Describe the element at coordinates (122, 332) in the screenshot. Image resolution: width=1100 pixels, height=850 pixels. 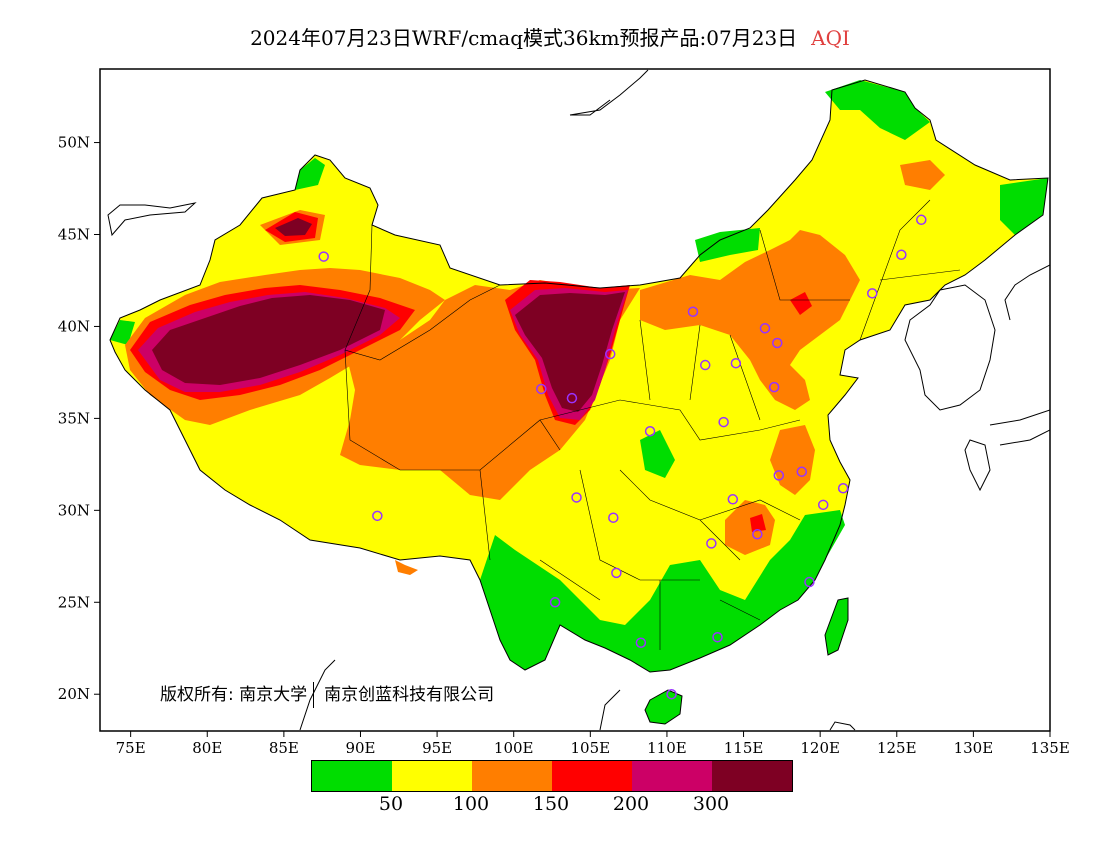
I see `zone-good-west-edge` at that location.